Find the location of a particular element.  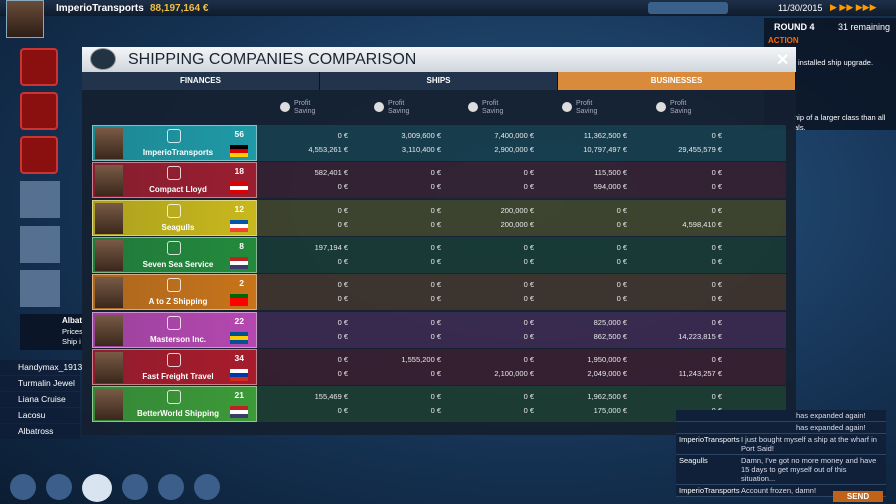

dialog-title: SHIPPING COMPANIES COMPARISON is located at coordinates (272, 59).